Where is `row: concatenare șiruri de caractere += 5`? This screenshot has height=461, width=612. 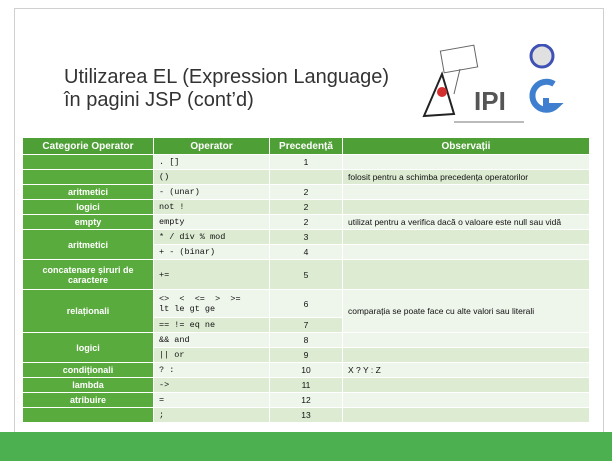
row: concatenare șiruri de caractere += 5 is located at coordinates (306, 274).